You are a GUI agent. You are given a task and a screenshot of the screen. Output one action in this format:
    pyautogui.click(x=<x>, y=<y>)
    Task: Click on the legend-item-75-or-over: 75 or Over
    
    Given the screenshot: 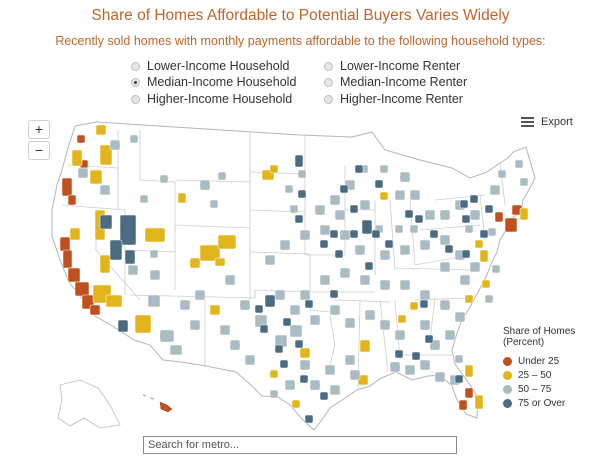 What is the action you would take?
    pyautogui.click(x=539, y=403)
    